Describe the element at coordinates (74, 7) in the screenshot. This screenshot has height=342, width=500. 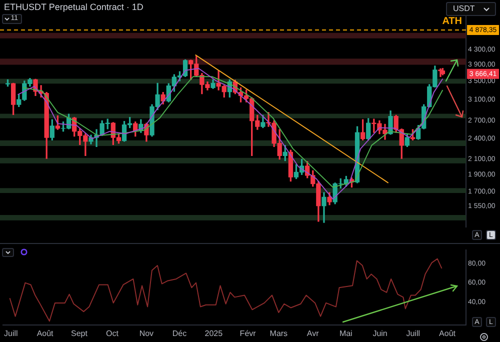
I see `chart-title: ETHUSDT Perpetual Contract · 1D` at that location.